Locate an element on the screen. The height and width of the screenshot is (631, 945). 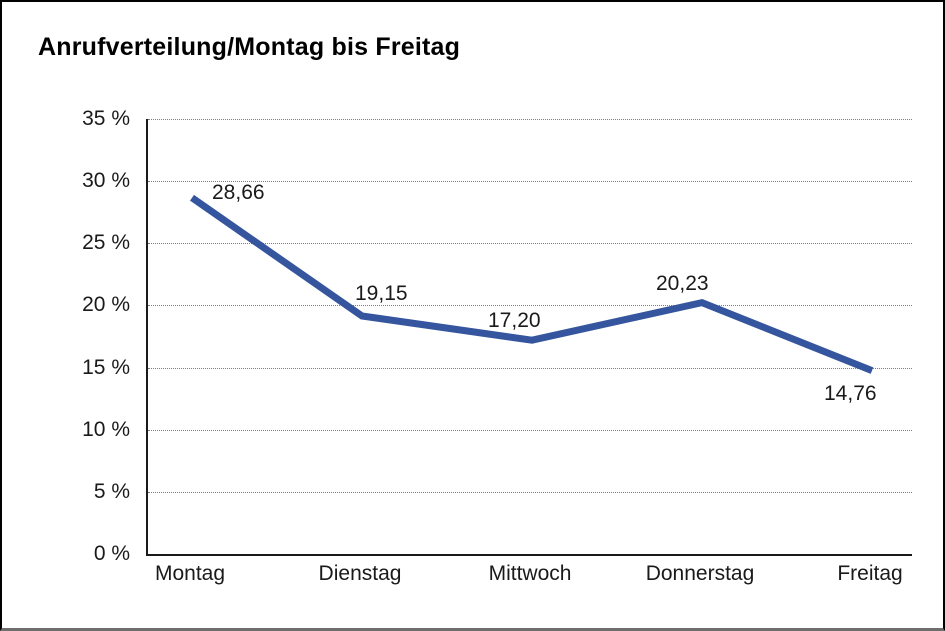
x-tick-label-dienstag: Dienstag is located at coordinates (360, 573).